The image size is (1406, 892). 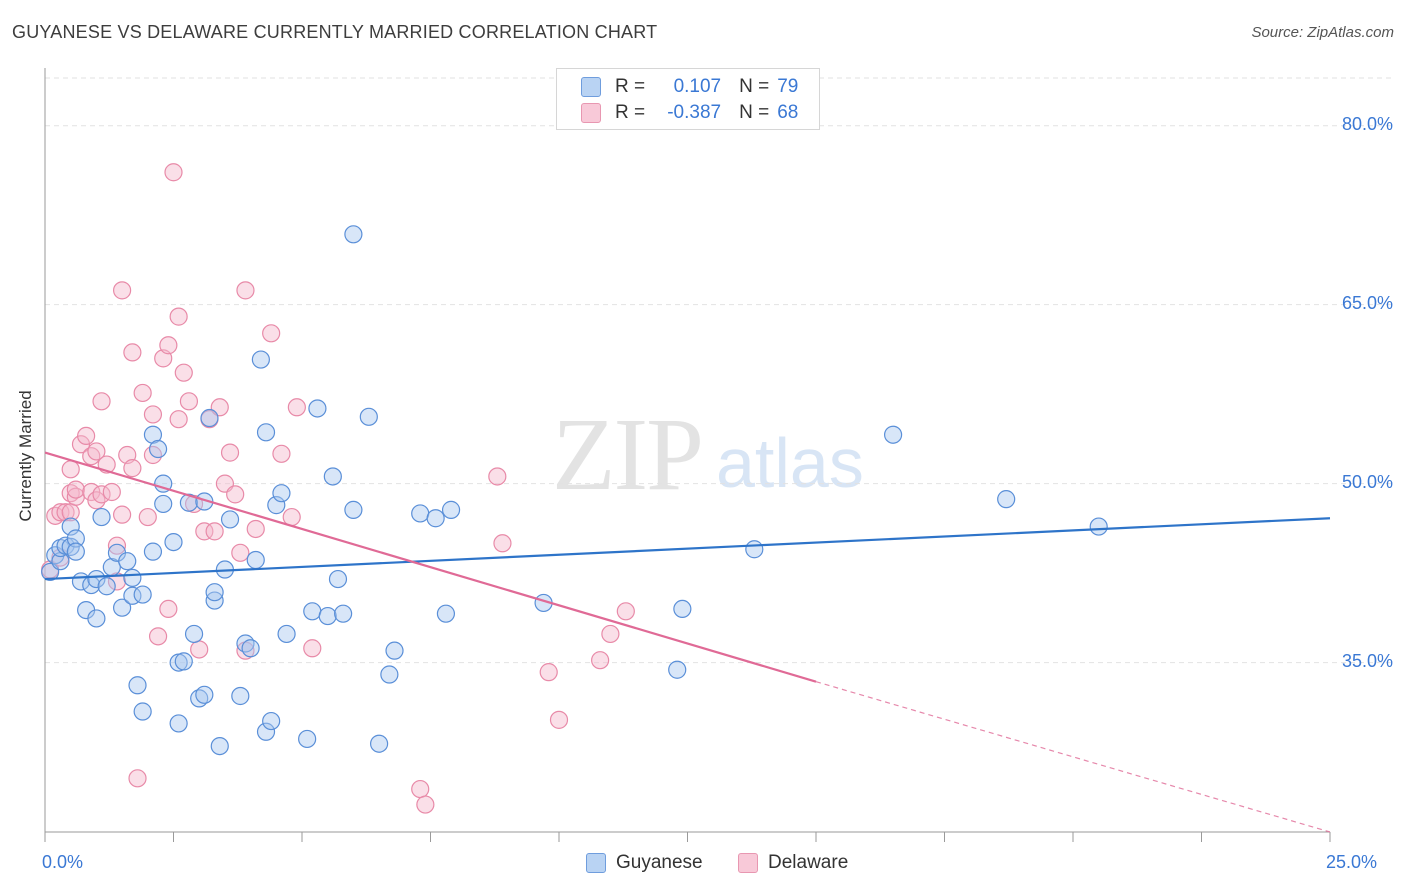 I want to click on watermark-zip: ZIP, so click(x=628, y=454).